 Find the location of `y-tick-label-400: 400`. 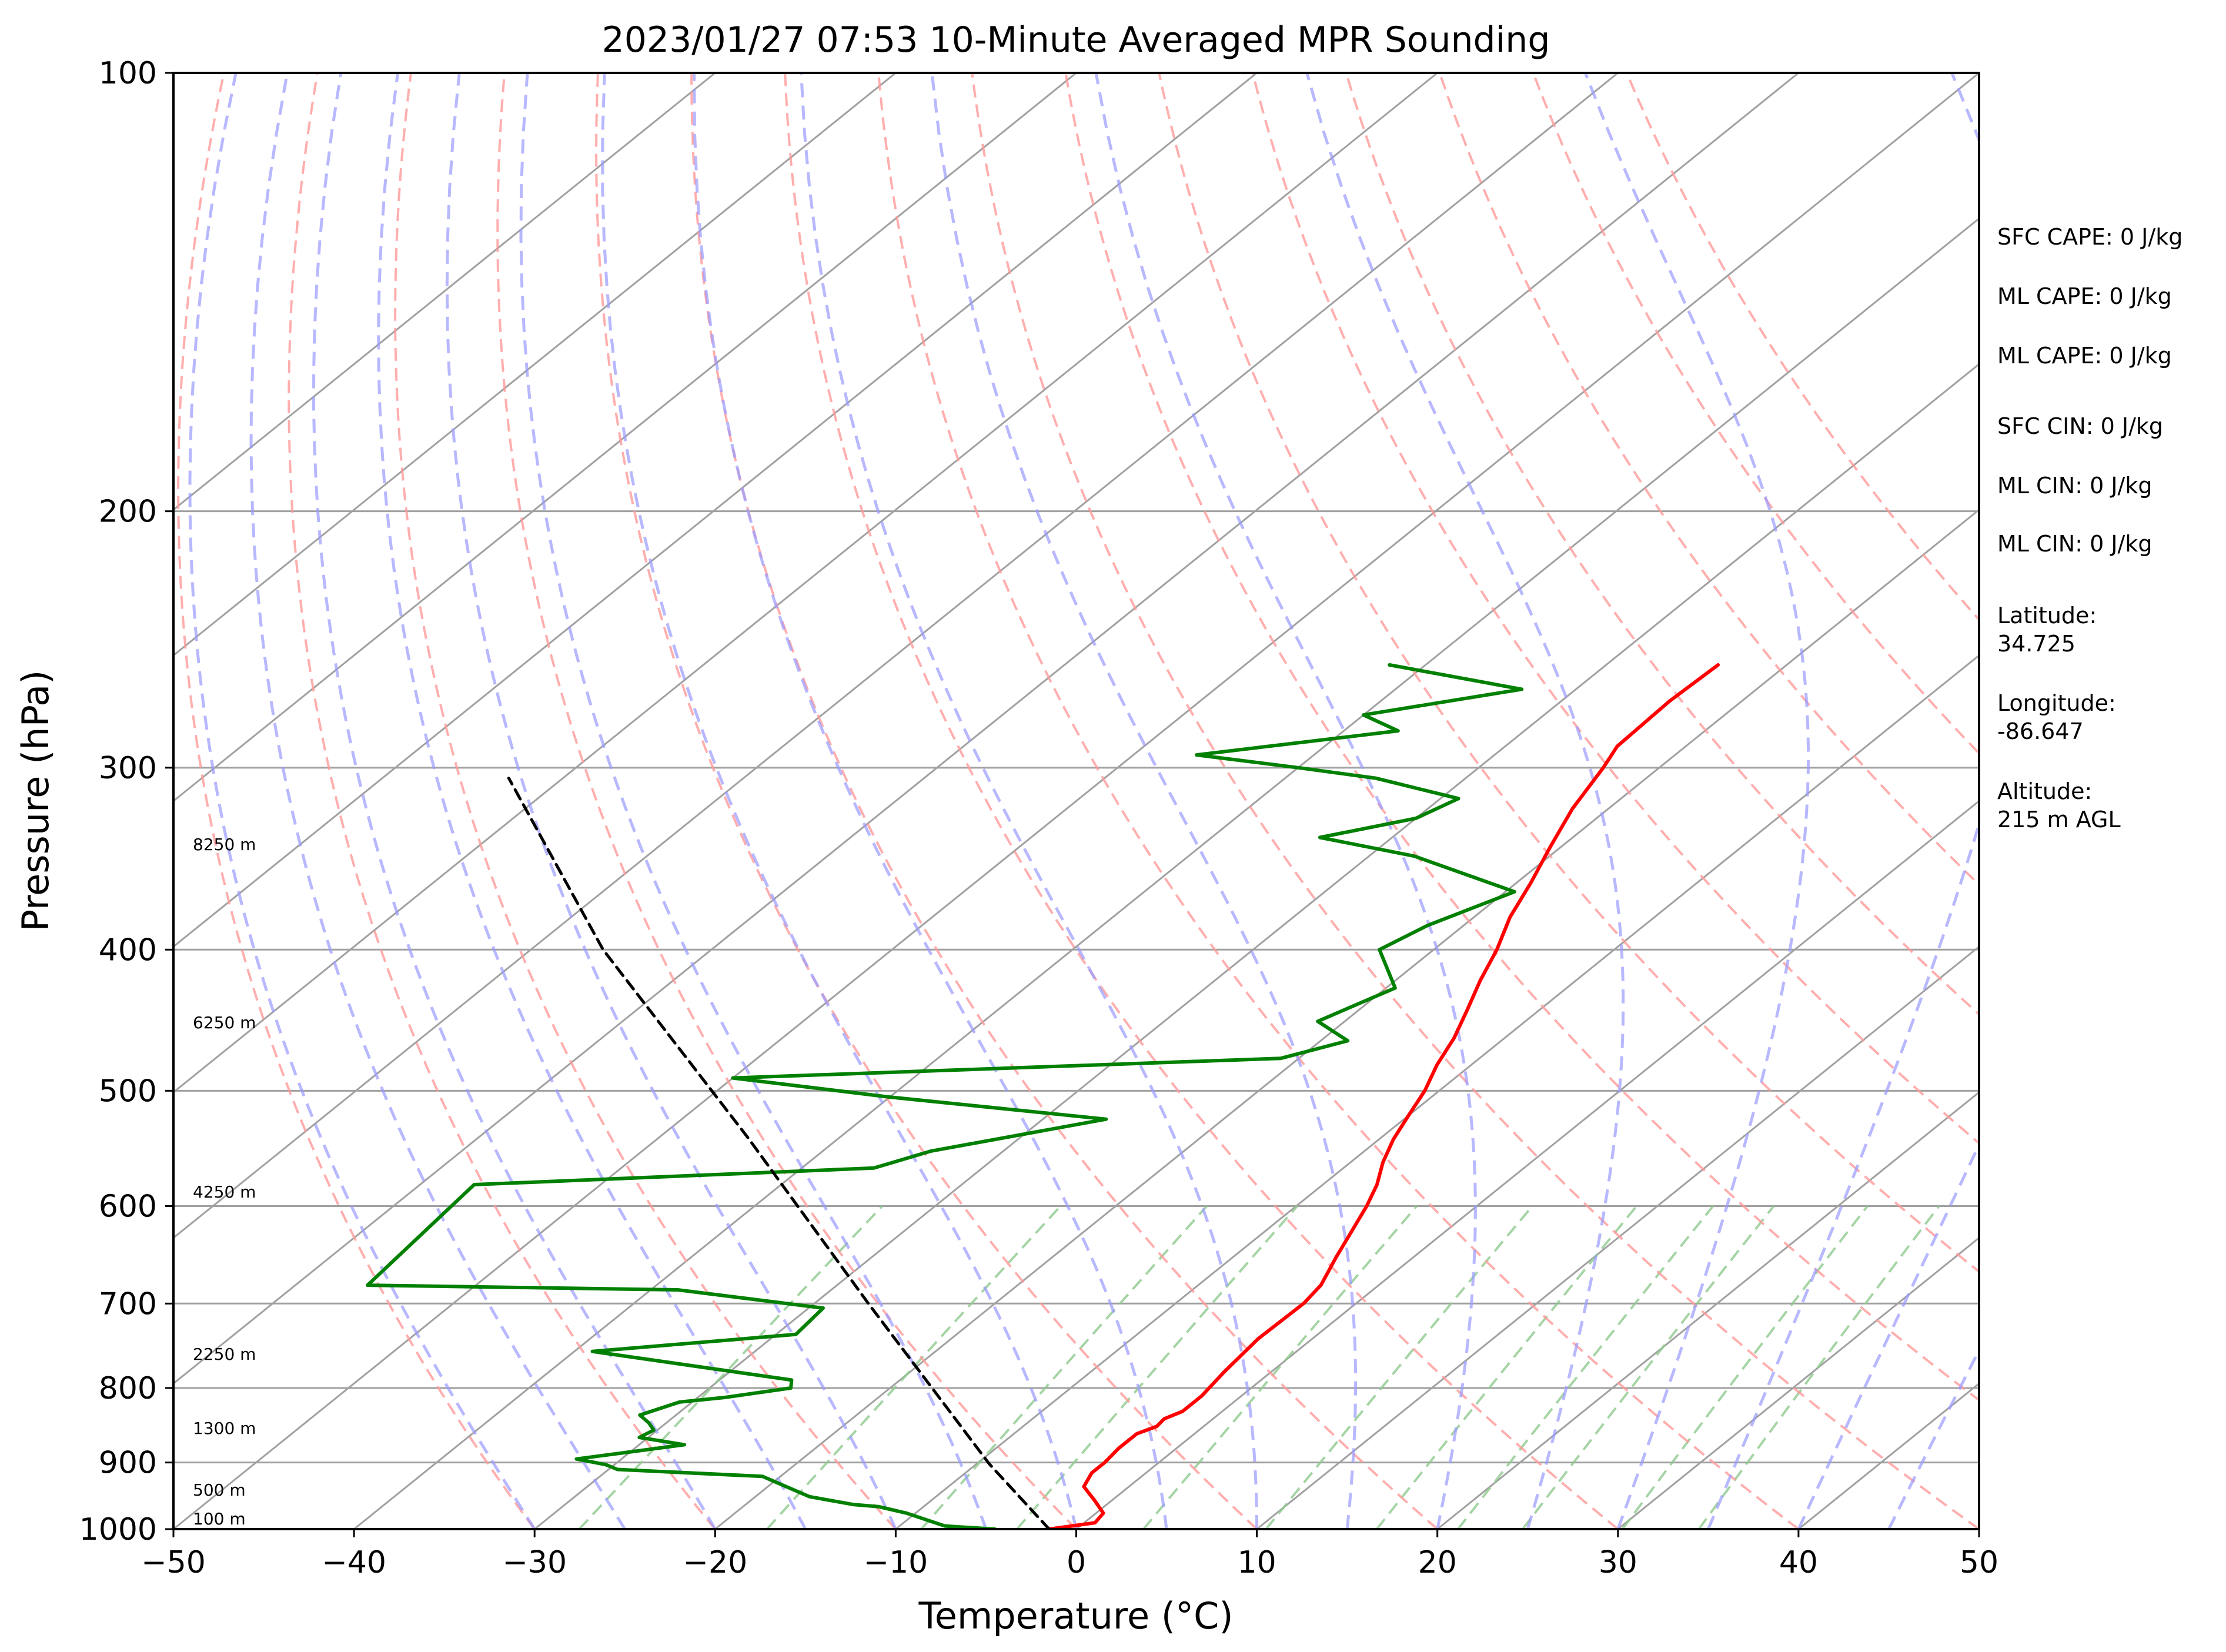

y-tick-label-400: 400 is located at coordinates (128, 950).